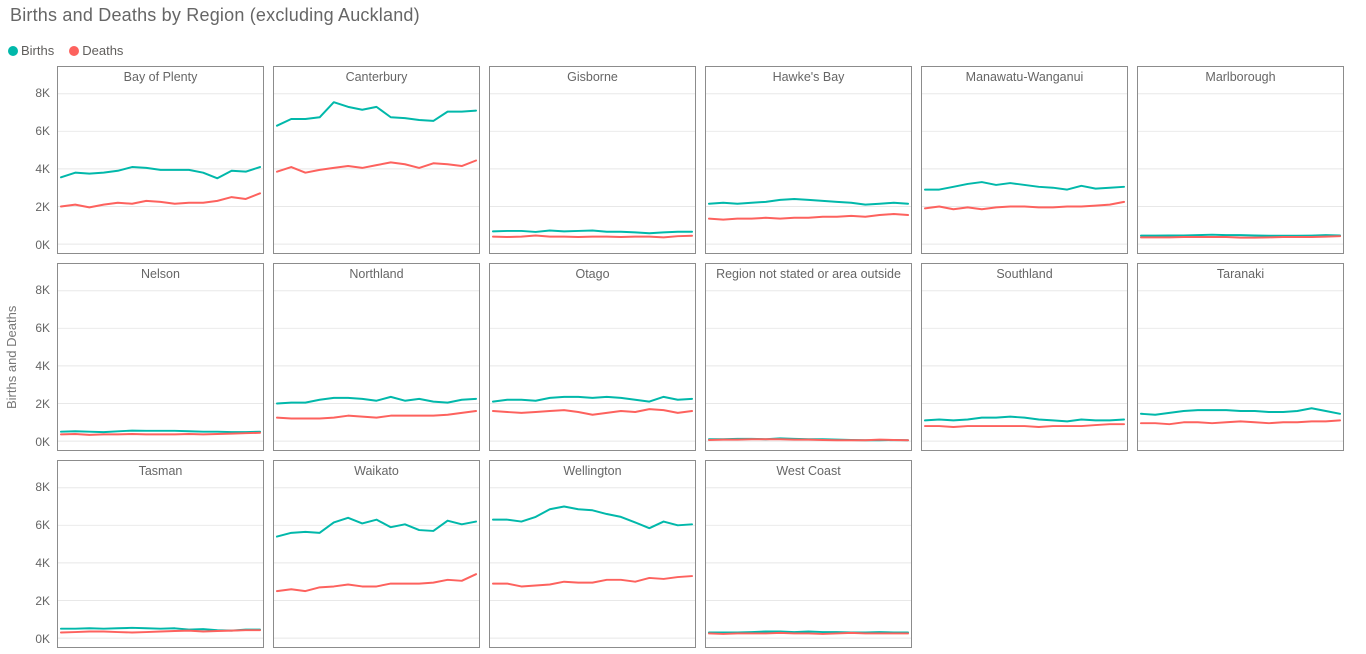  I want to click on region-chart-canterbury: Canterbury, so click(376, 160).